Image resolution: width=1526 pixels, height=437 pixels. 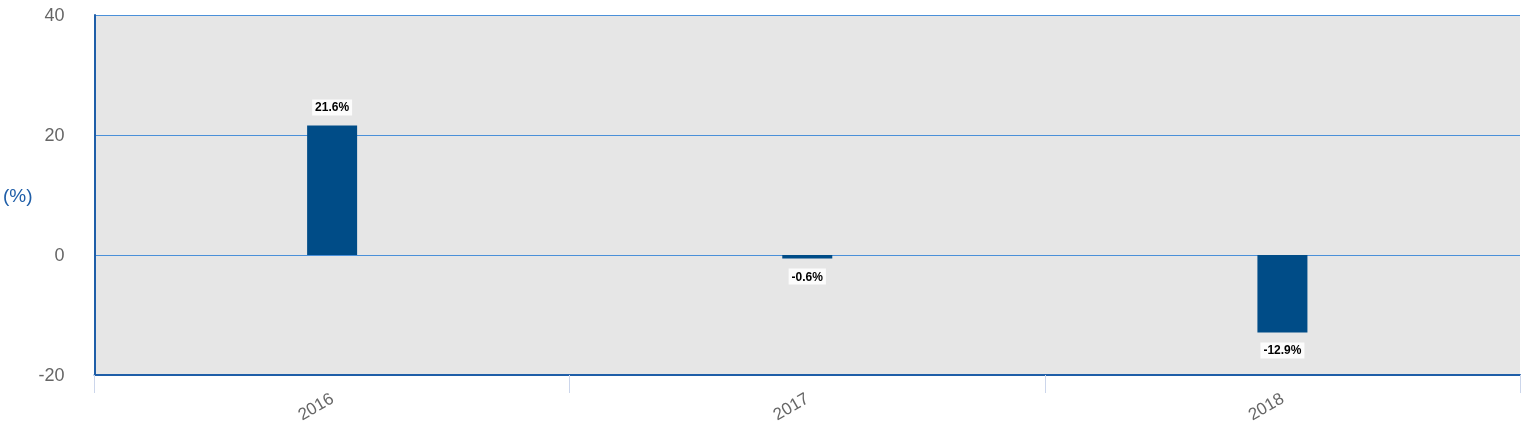 What do you see at coordinates (791, 406) in the screenshot?
I see `x-tick-label: 2017` at bounding box center [791, 406].